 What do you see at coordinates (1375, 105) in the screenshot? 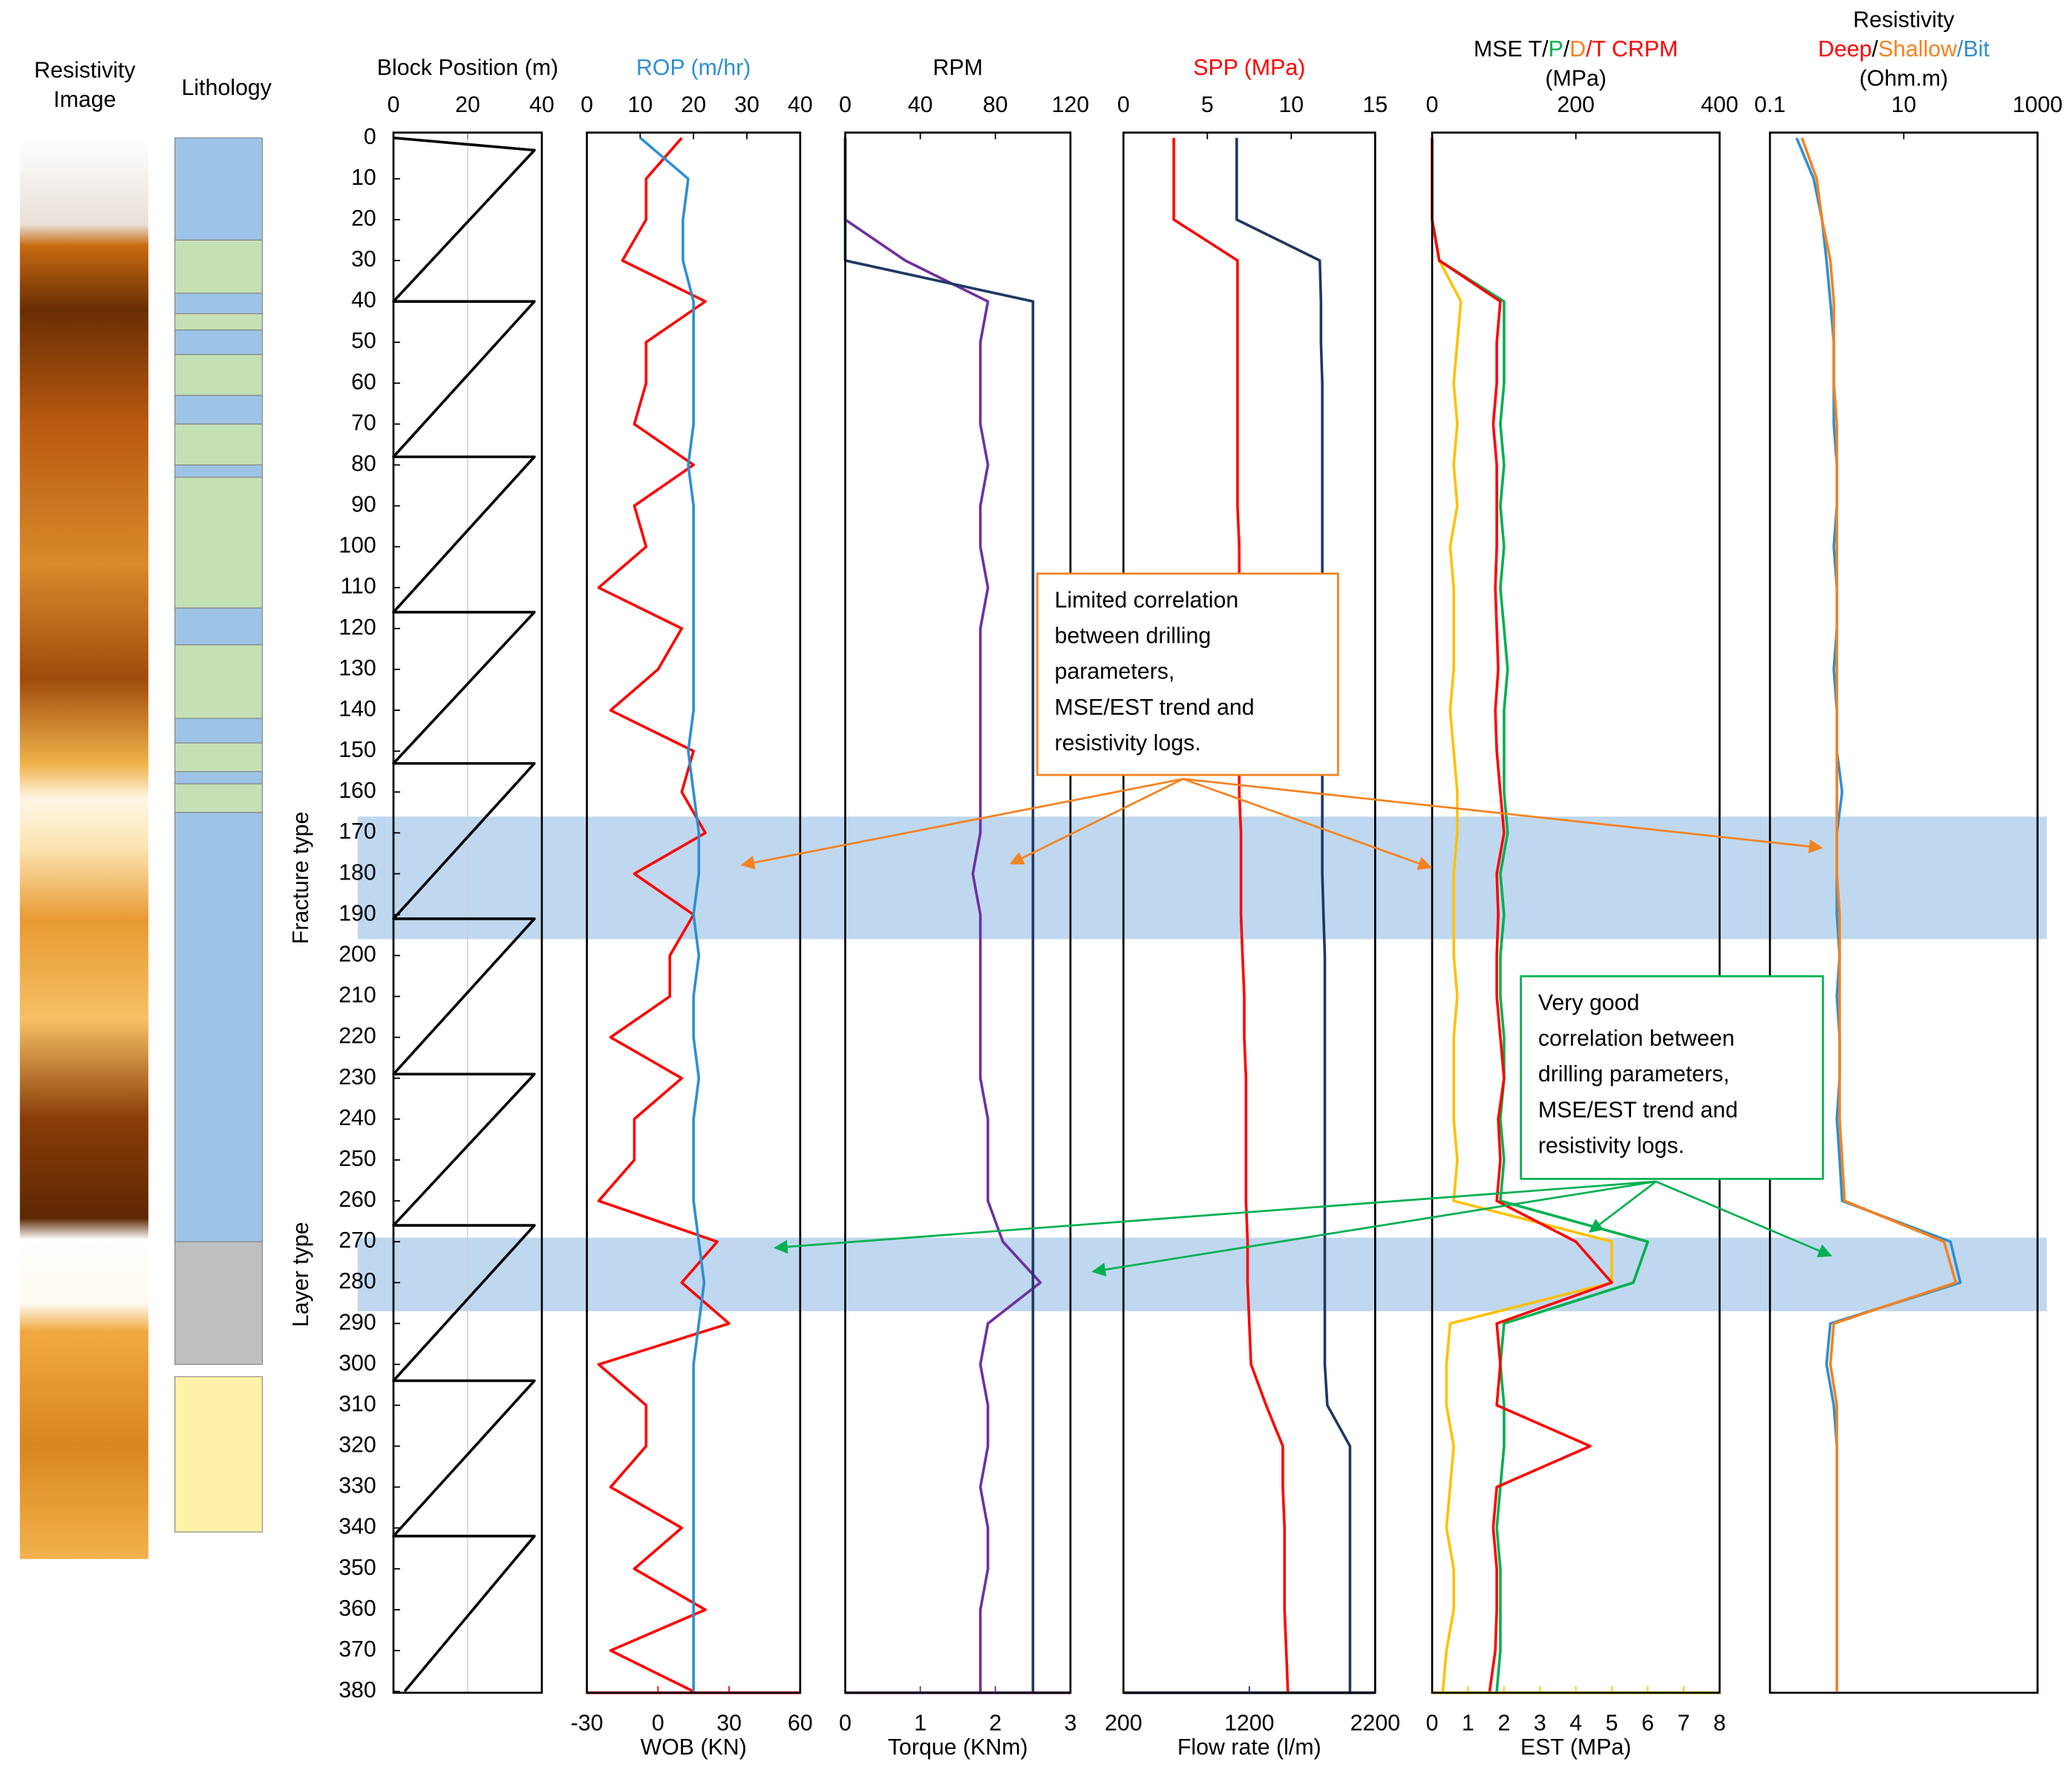
I see `x-tick-label: 15` at bounding box center [1375, 105].